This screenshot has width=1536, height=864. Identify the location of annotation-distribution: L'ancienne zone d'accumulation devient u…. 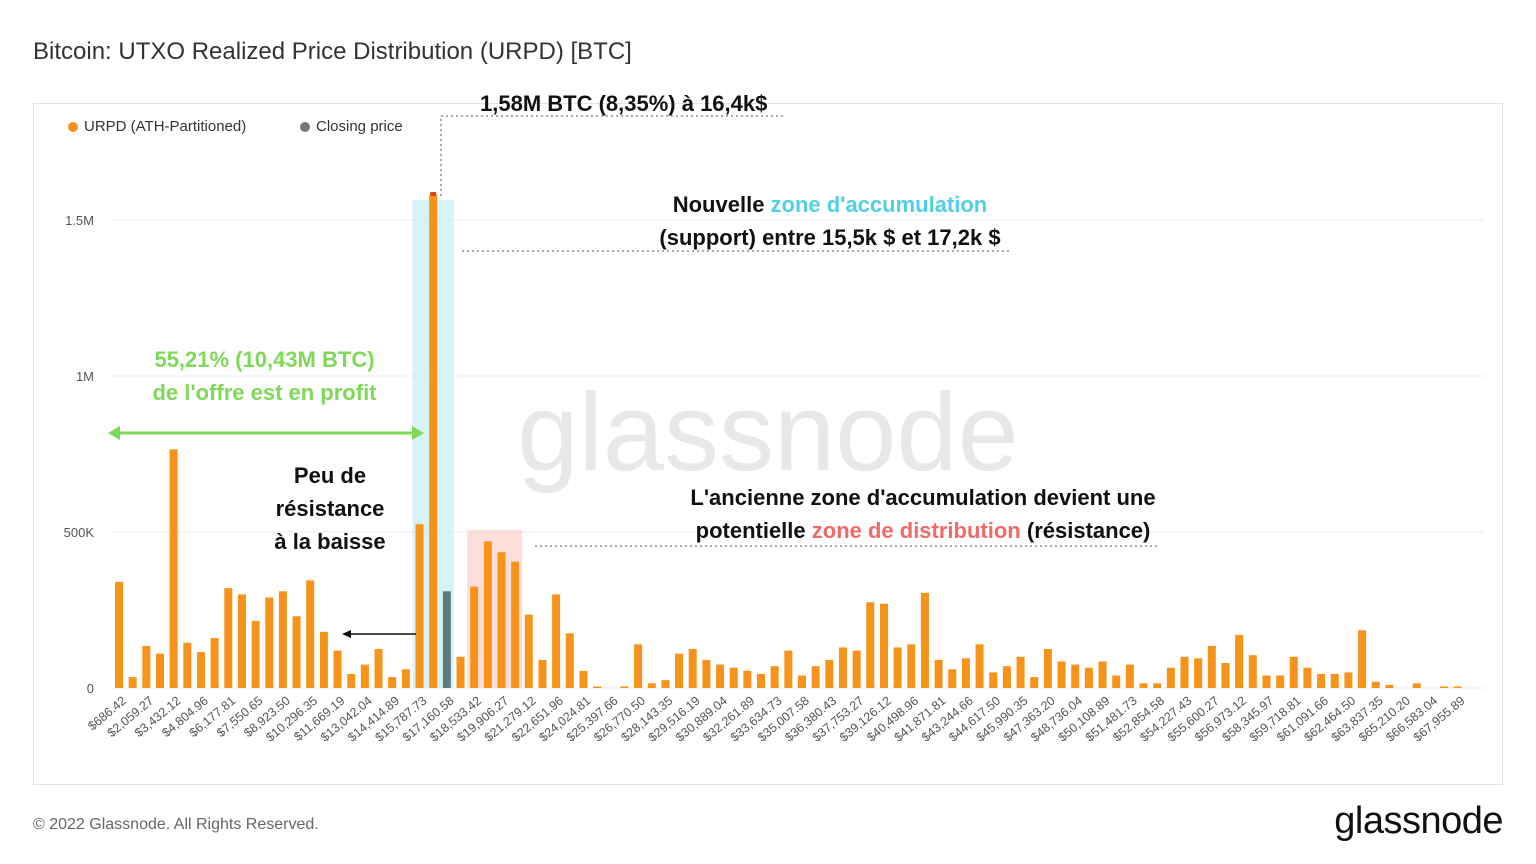
(923, 514).